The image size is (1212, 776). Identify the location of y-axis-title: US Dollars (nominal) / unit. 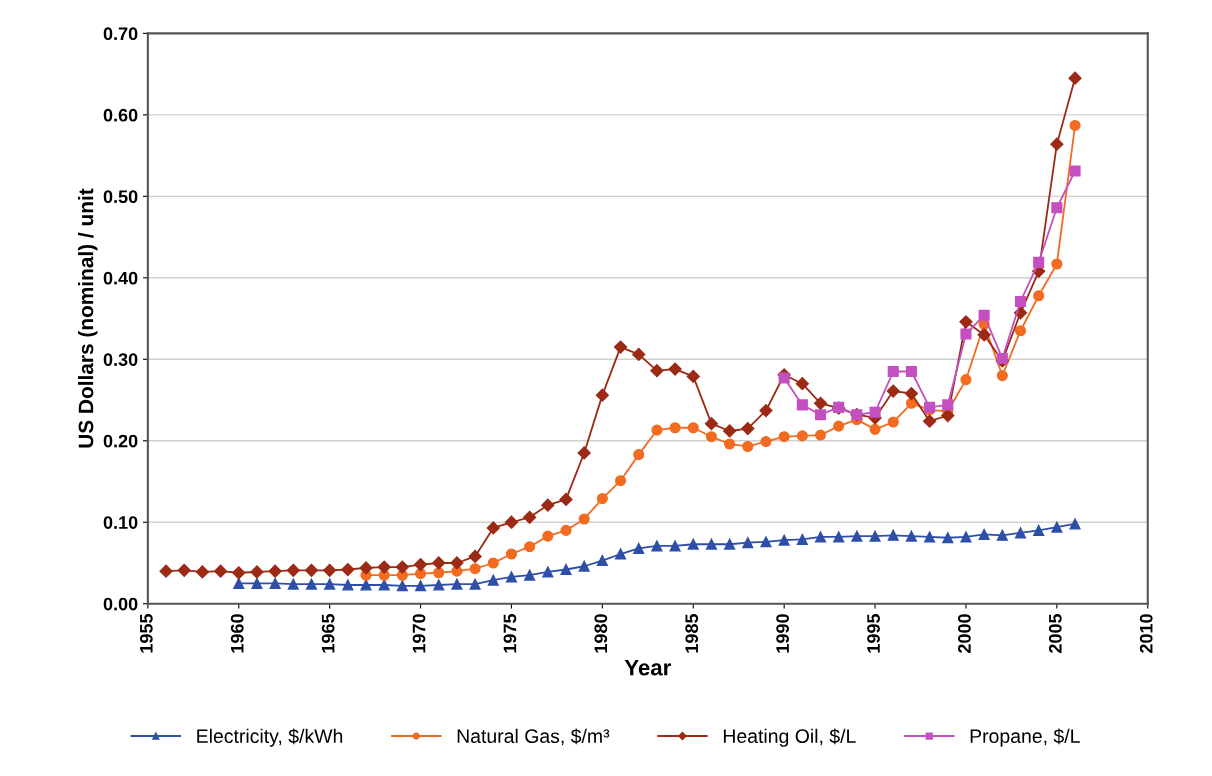
(88, 318).